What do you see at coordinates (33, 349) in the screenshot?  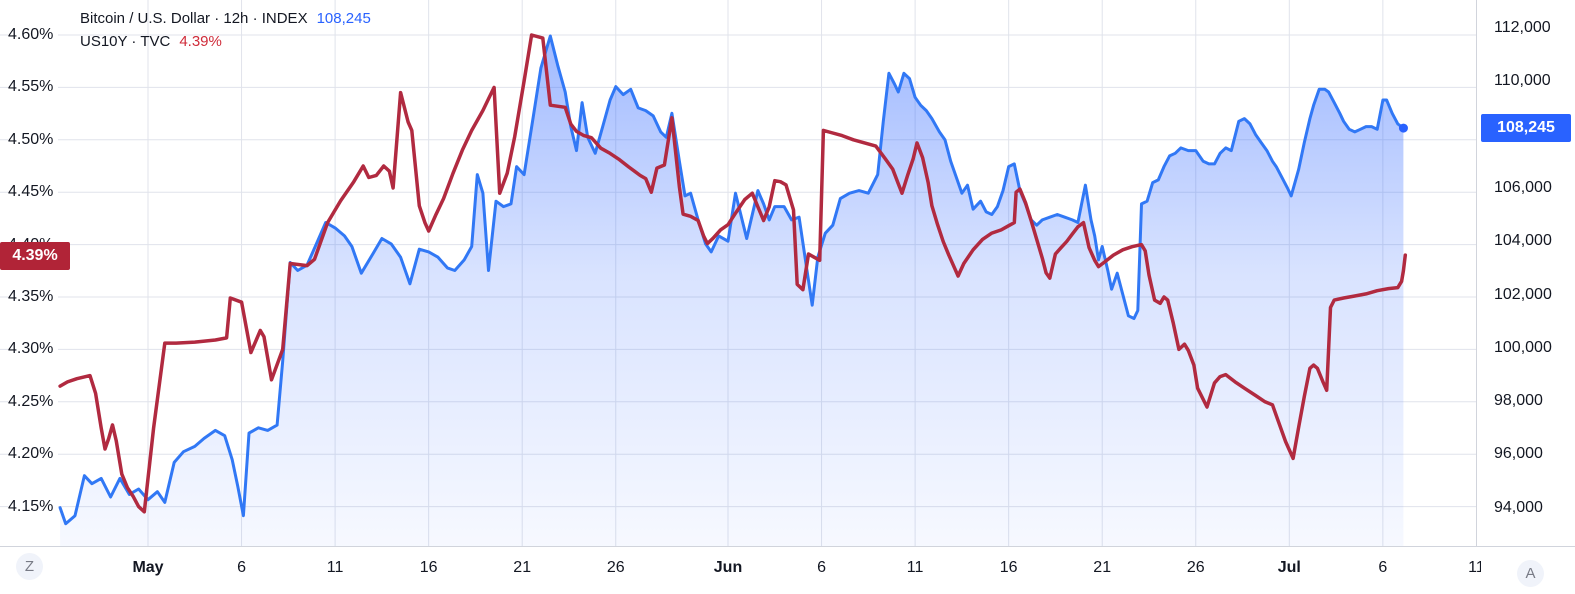 I see `left-axis-label: 4.30%` at bounding box center [33, 349].